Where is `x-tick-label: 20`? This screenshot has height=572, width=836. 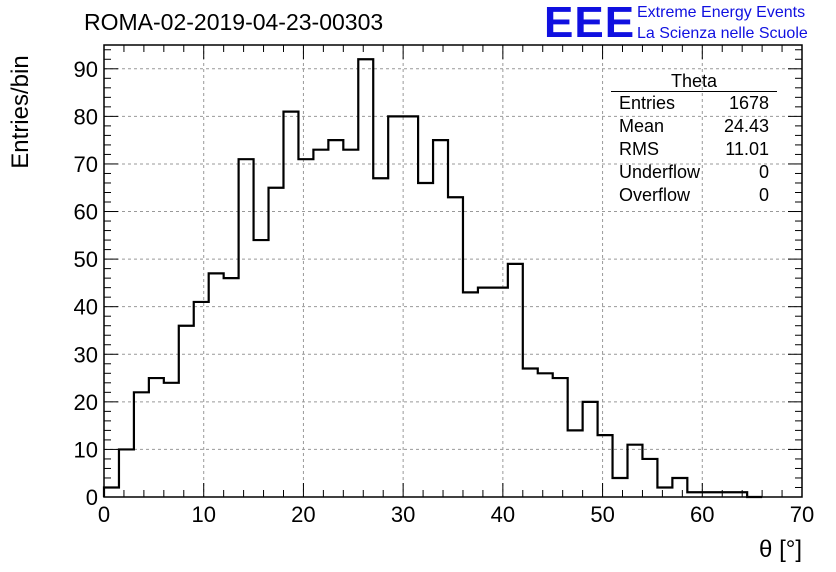 x-tick-label: 20 is located at coordinates (303, 514).